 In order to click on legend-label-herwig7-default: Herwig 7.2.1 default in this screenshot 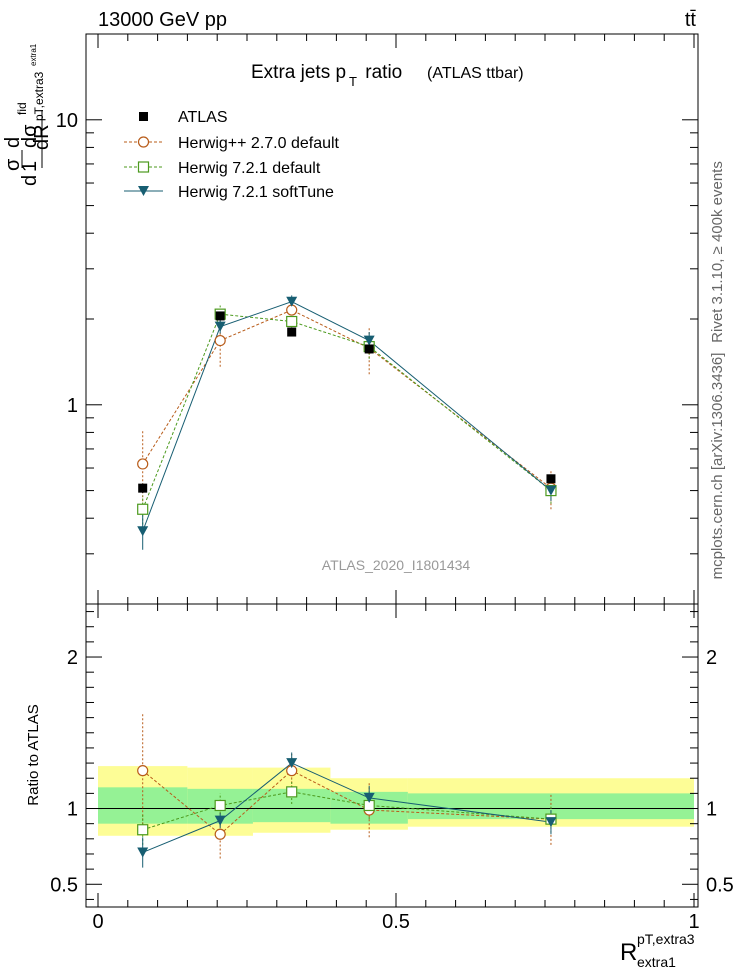, I will do `click(249, 168)`.